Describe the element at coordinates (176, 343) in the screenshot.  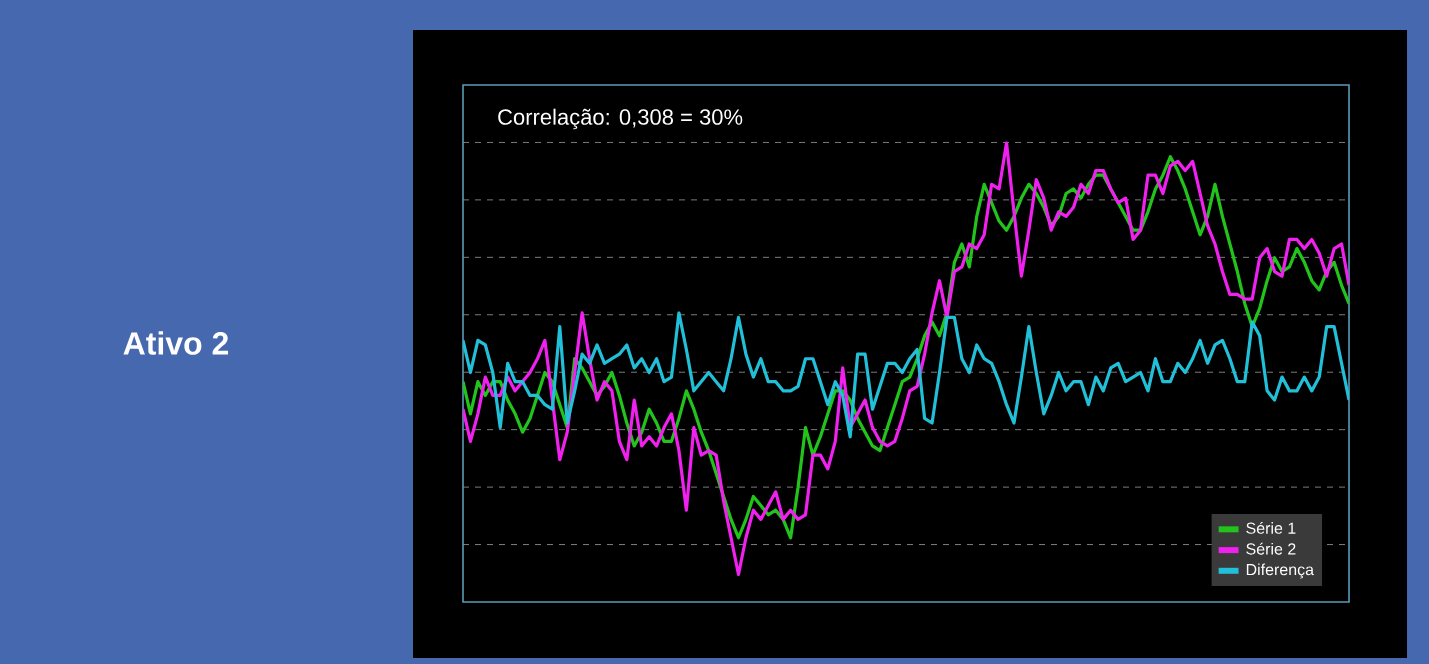
I see `text: Ativo 2` at that location.